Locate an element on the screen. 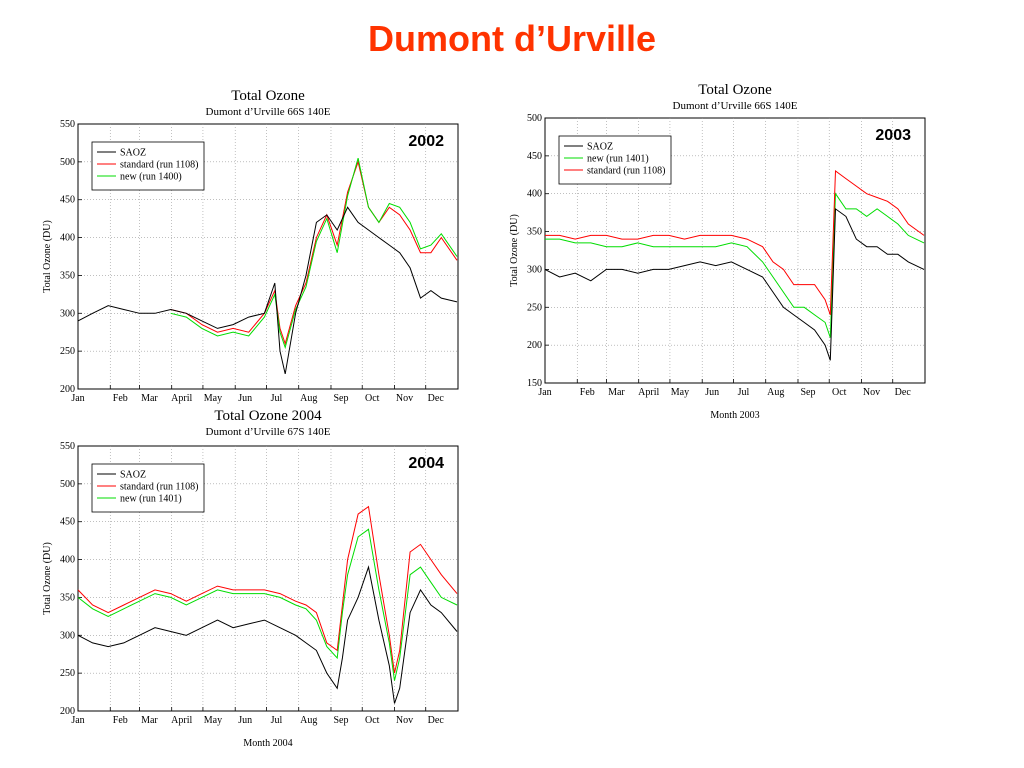  chart-subtitle: Dumont d’Urville 67S 140E is located at coordinates (268, 432).